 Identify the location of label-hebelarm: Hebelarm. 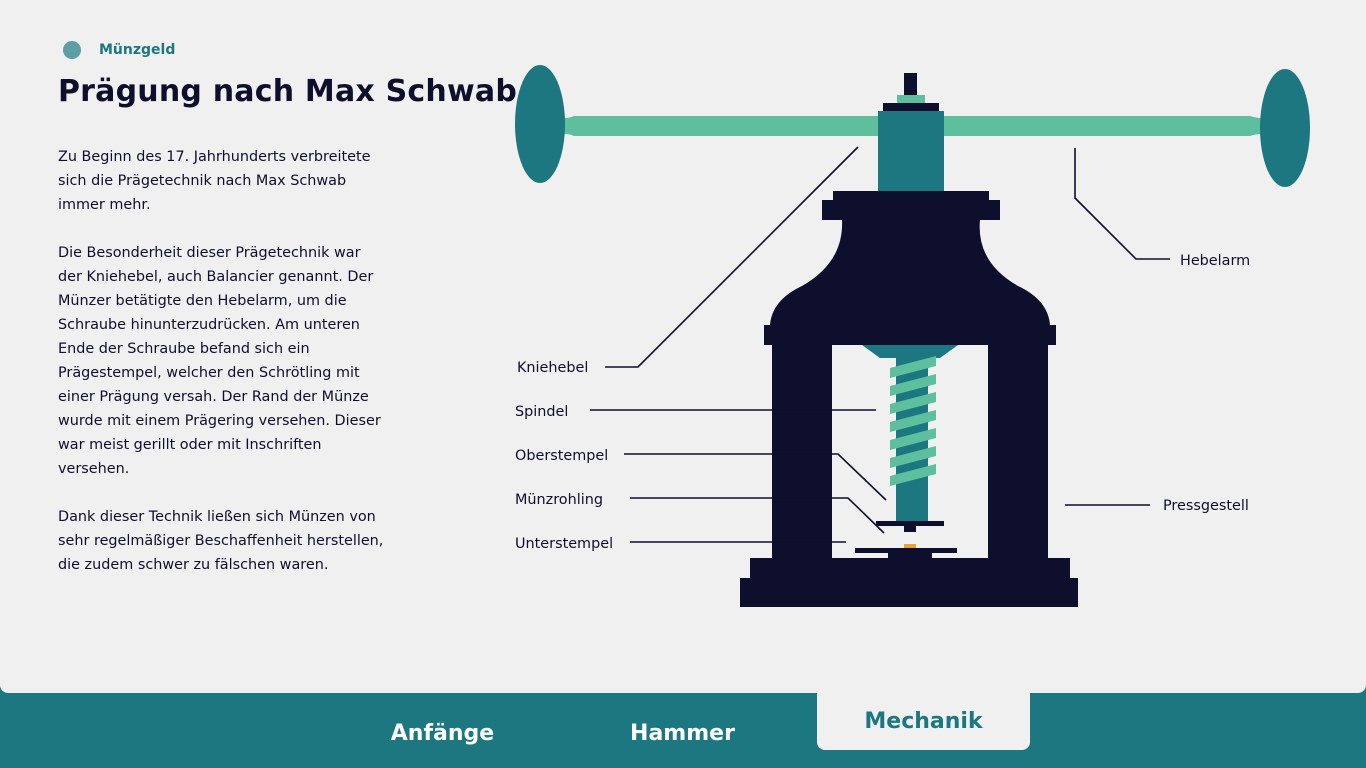
(1215, 261).